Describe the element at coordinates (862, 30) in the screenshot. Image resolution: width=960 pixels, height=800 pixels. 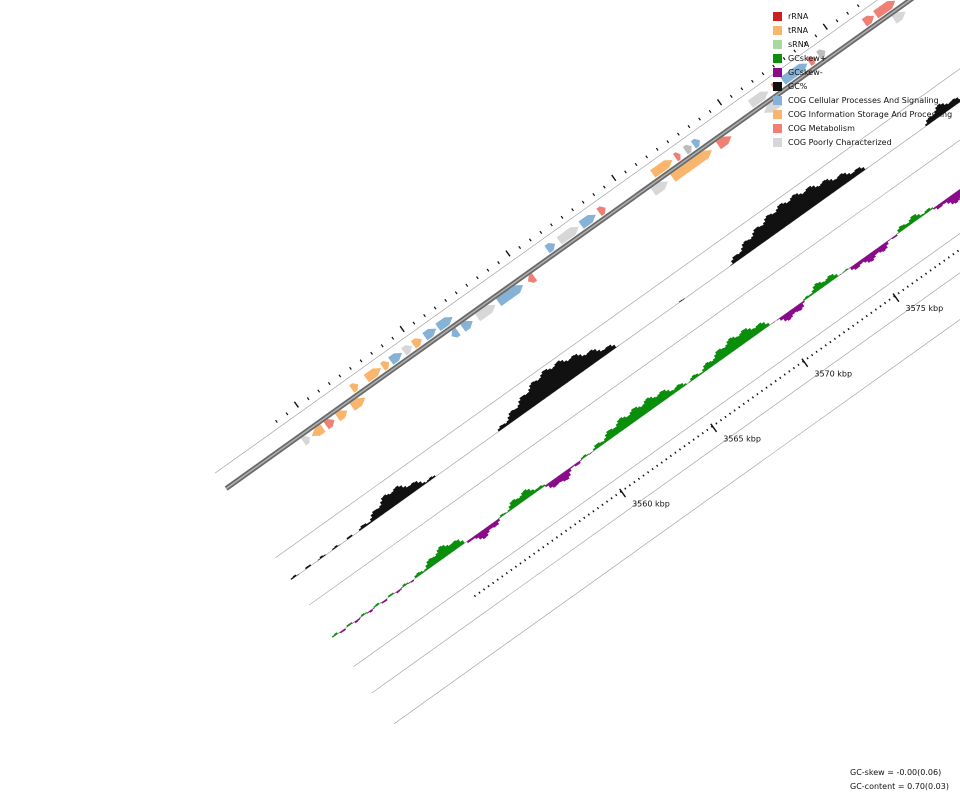
I see `legend-item-trna: tRNA` at that location.